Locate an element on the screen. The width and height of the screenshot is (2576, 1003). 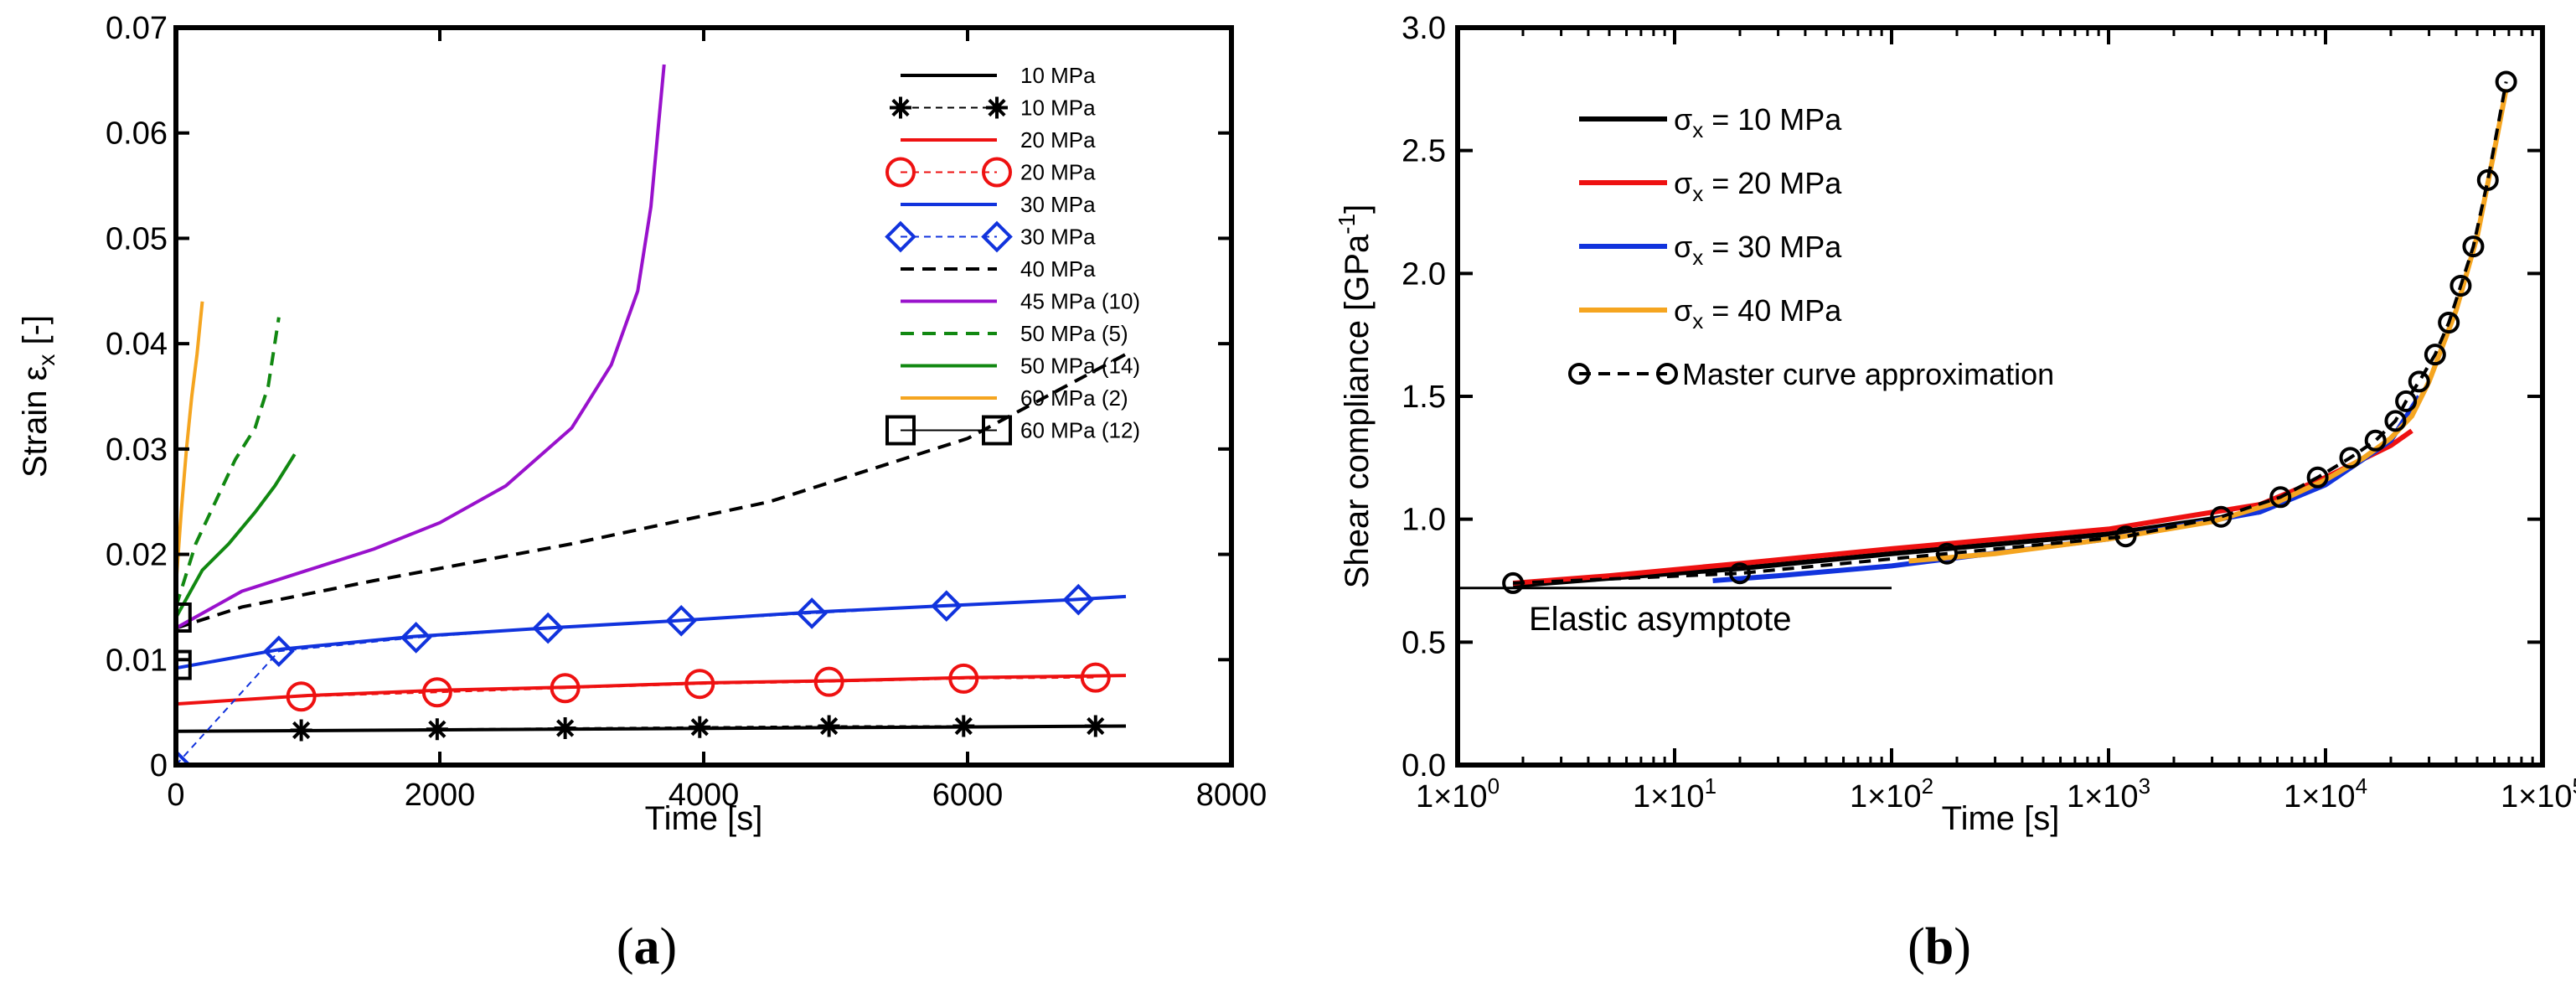
panel-a-y-axis-label-main: Strain ε is located at coordinates (35, 421).